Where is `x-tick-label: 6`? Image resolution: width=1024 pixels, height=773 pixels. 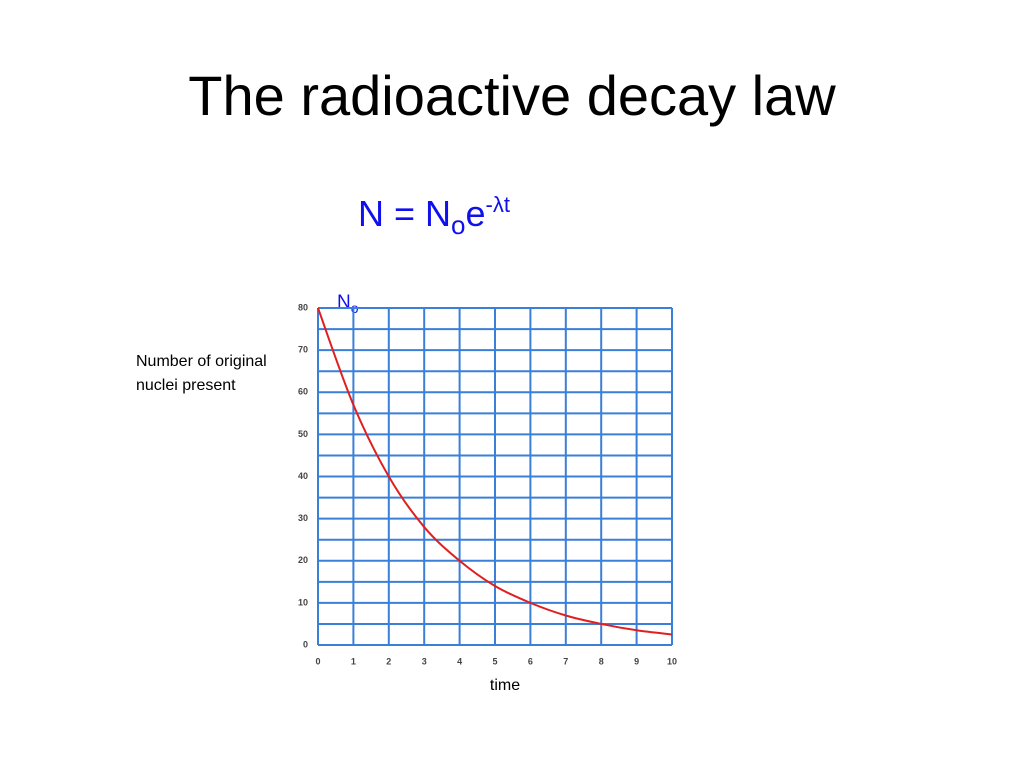 x-tick-label: 6 is located at coordinates (530, 661).